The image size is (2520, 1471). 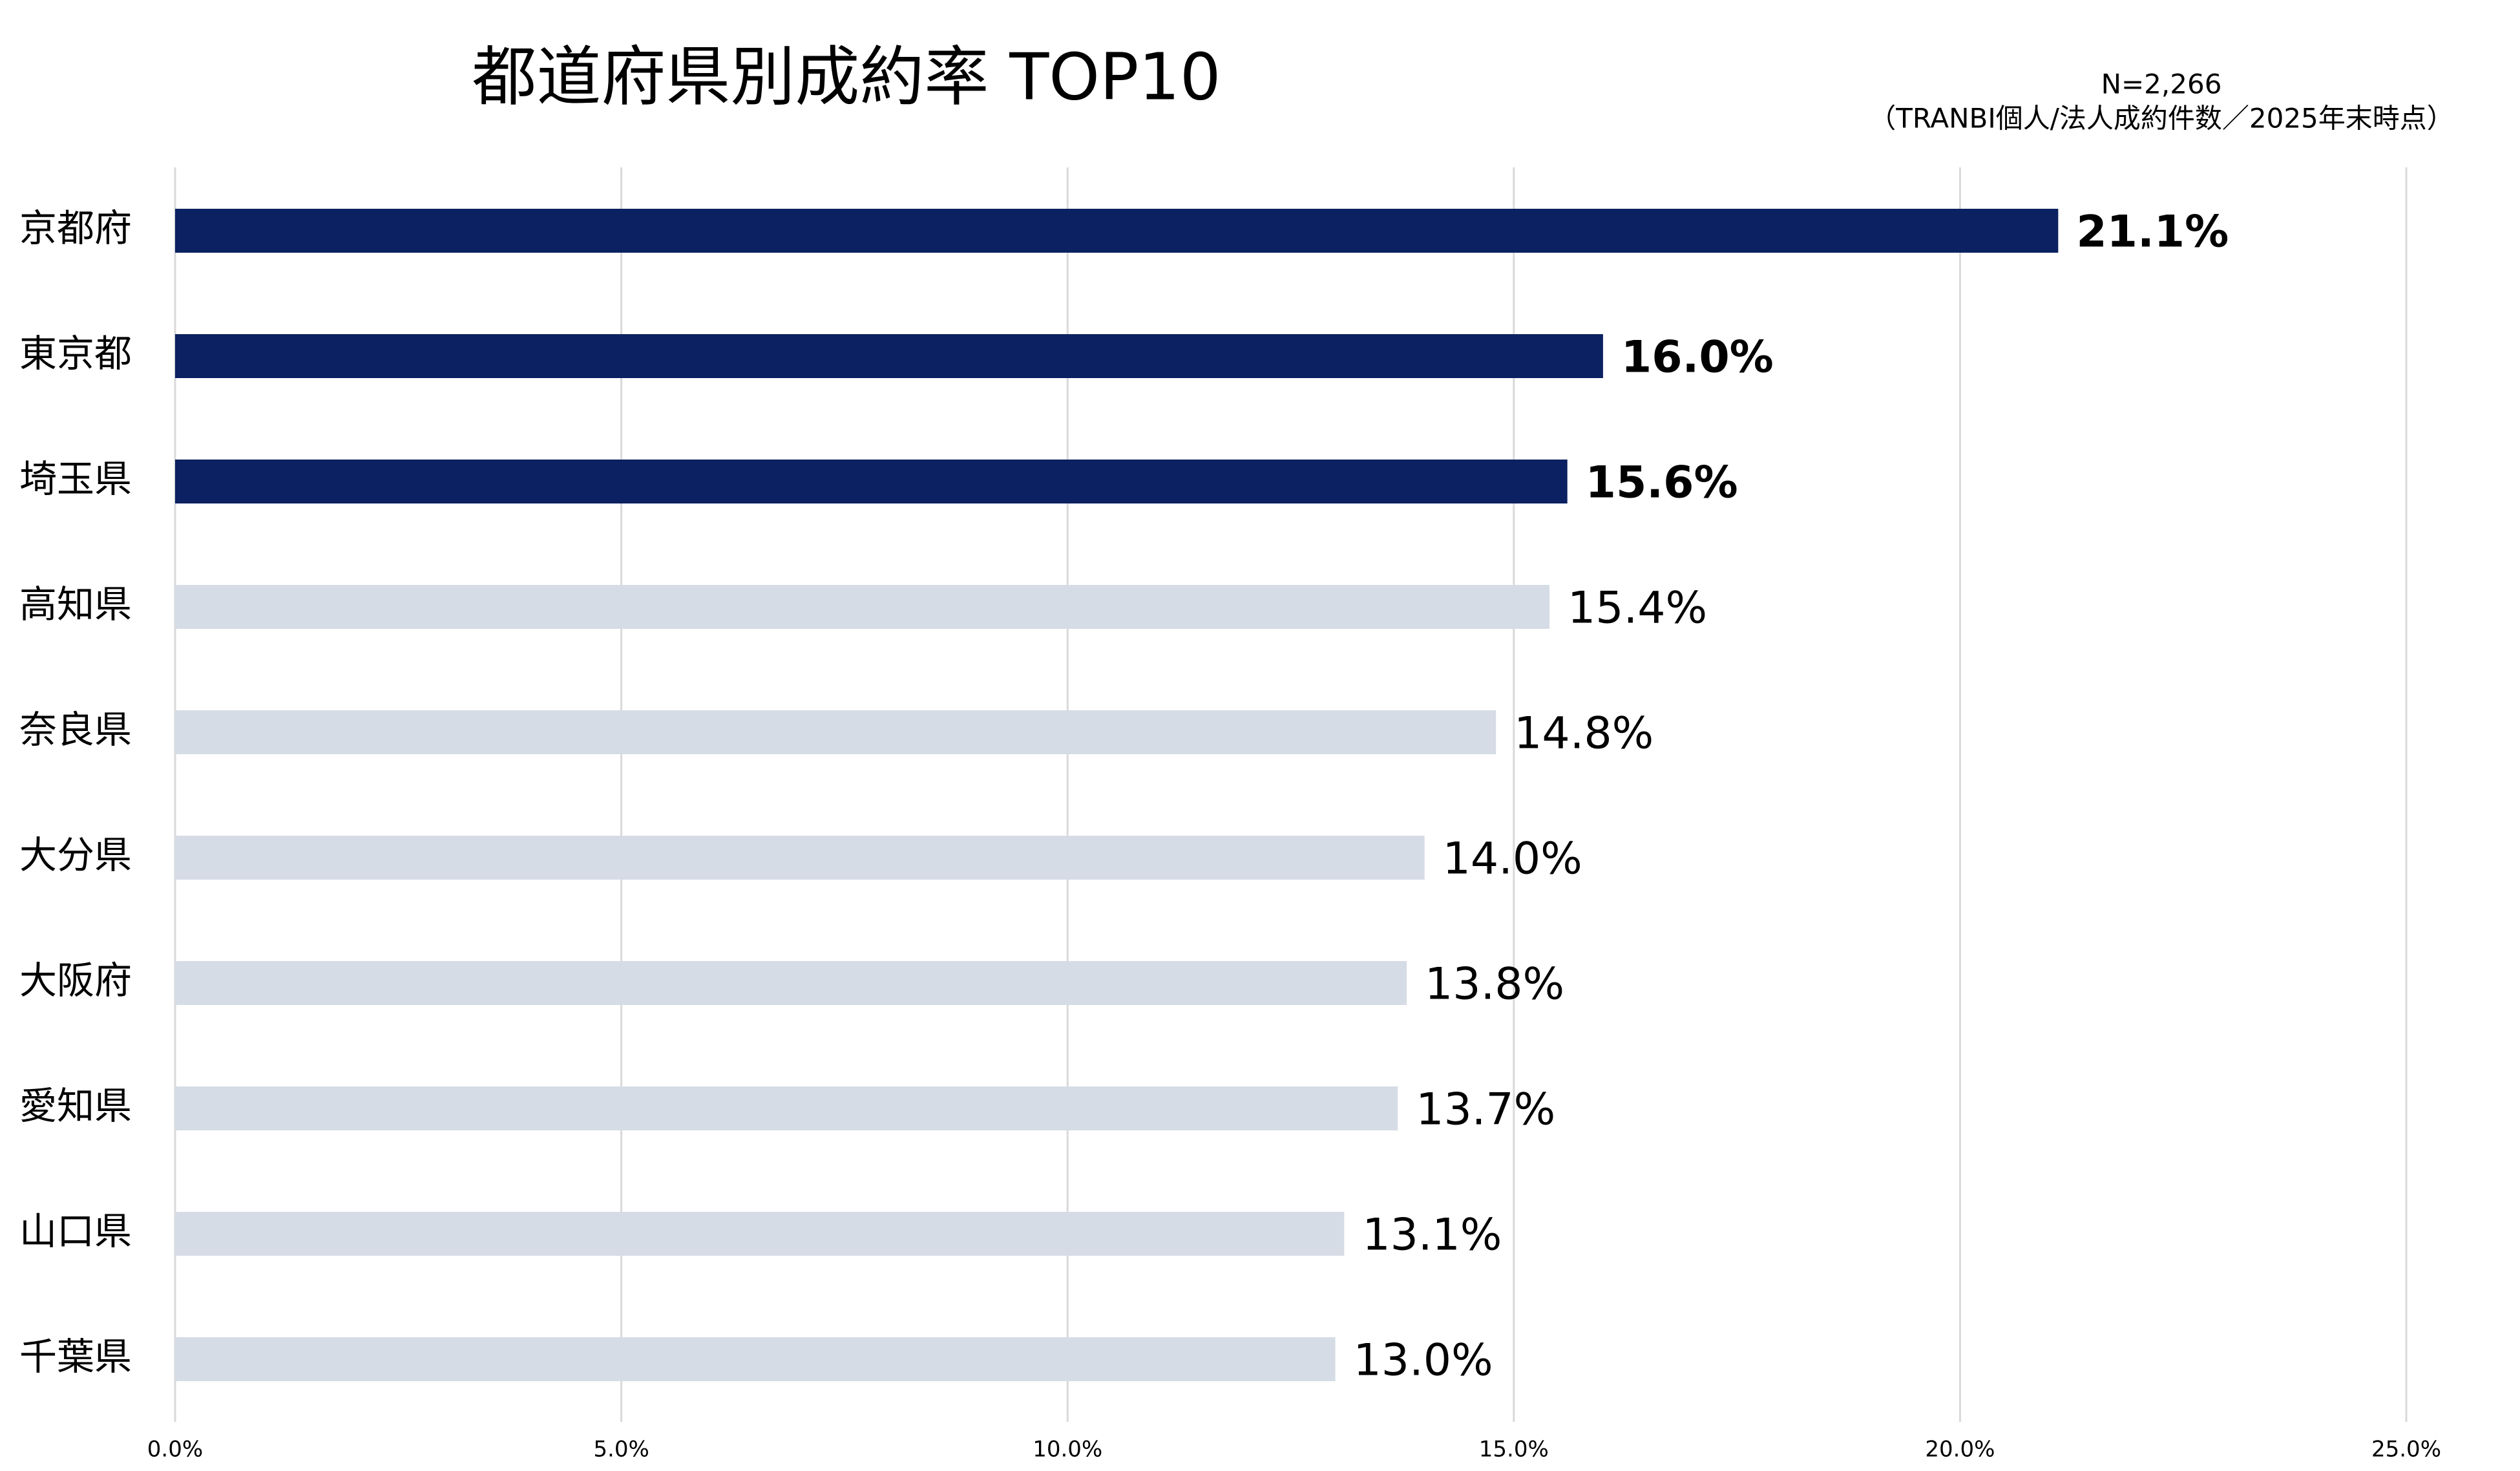 What do you see at coordinates (1514, 1450) in the screenshot?
I see `x-tick-label: 15.0%` at bounding box center [1514, 1450].